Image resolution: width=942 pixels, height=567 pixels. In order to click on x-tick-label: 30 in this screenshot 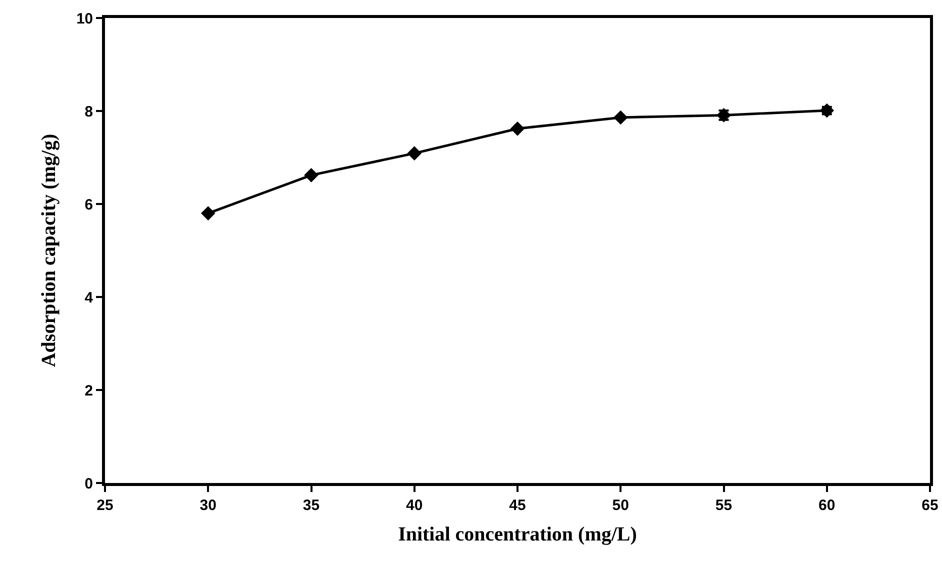, I will do `click(208, 505)`.